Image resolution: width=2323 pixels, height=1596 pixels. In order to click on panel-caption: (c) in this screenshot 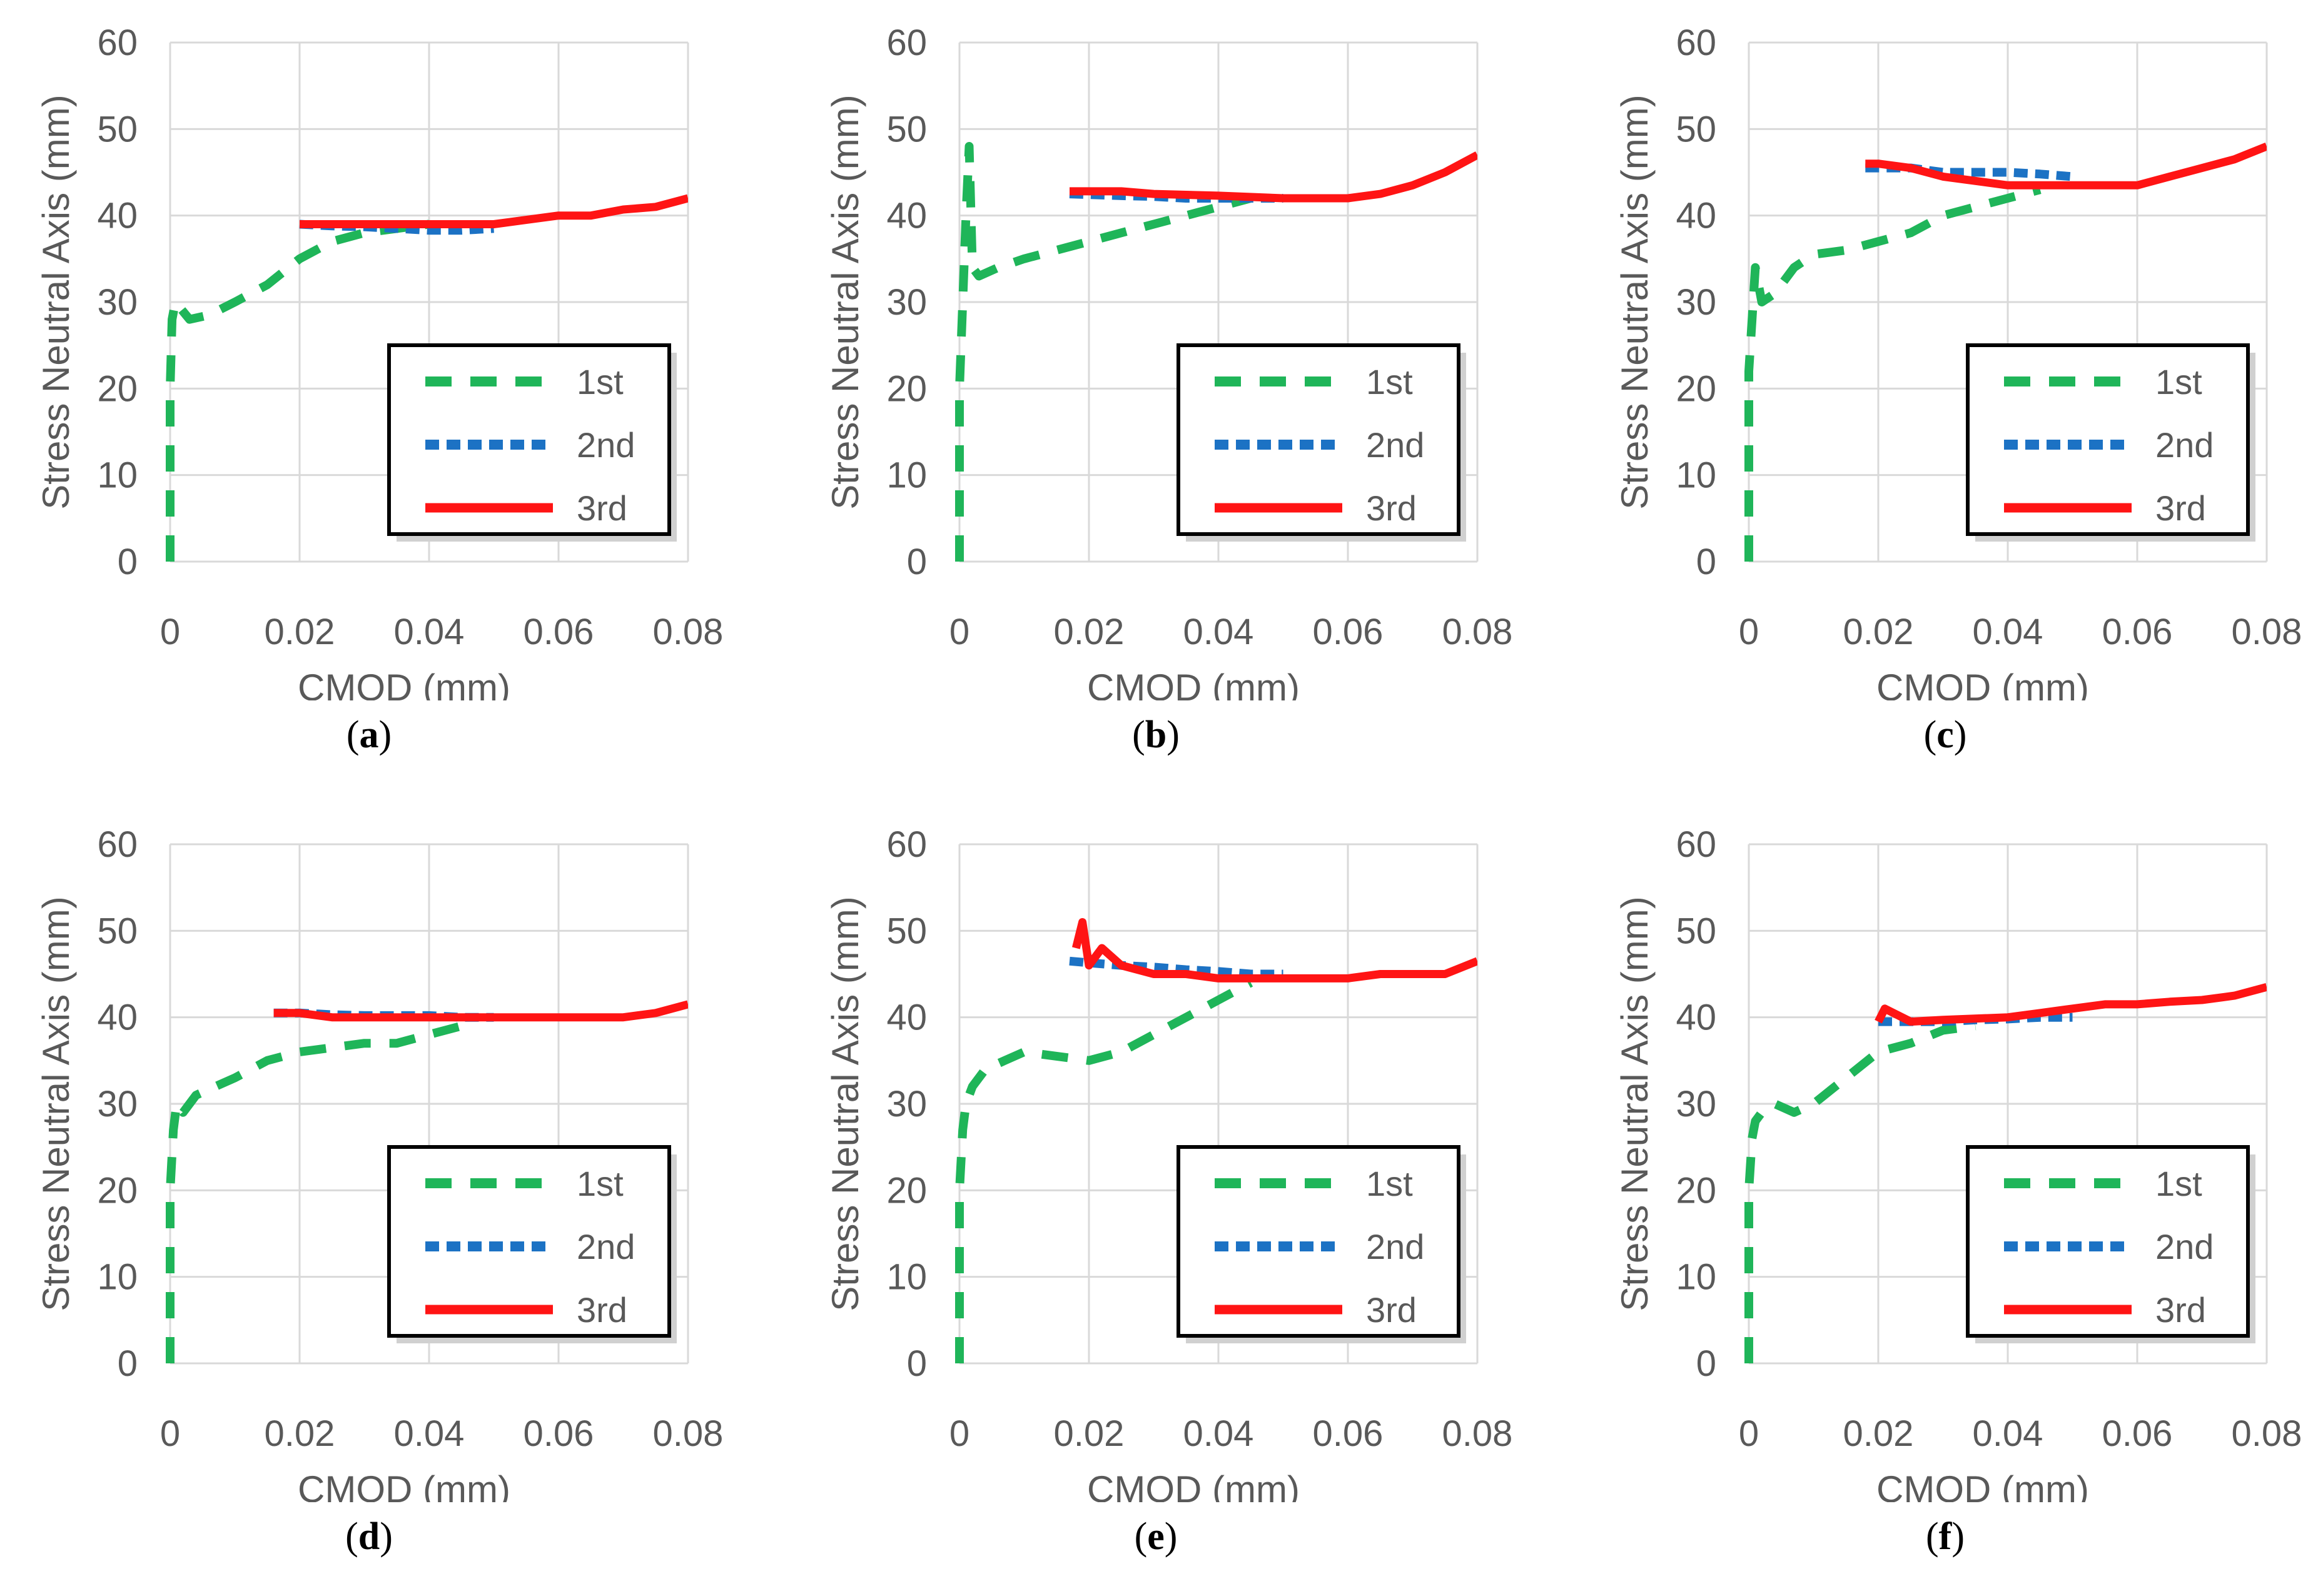, I will do `click(1945, 735)`.